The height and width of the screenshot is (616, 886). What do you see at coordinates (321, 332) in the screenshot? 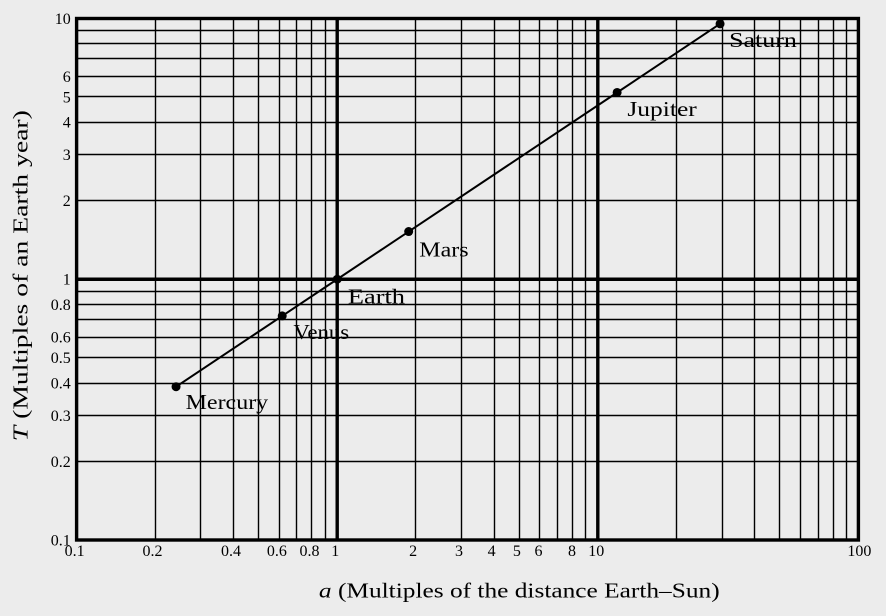
I see `svg-text: Venus` at bounding box center [321, 332].